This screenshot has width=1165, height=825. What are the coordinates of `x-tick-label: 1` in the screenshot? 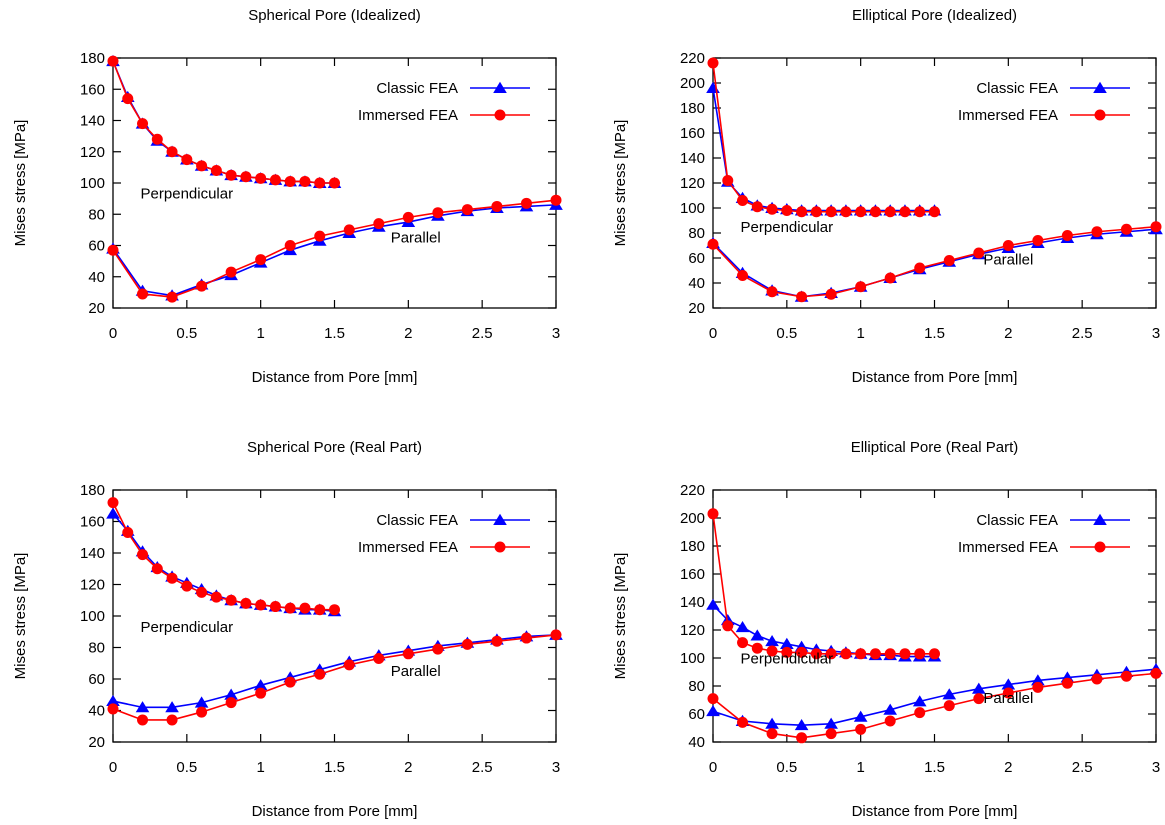 It's located at (860, 333).